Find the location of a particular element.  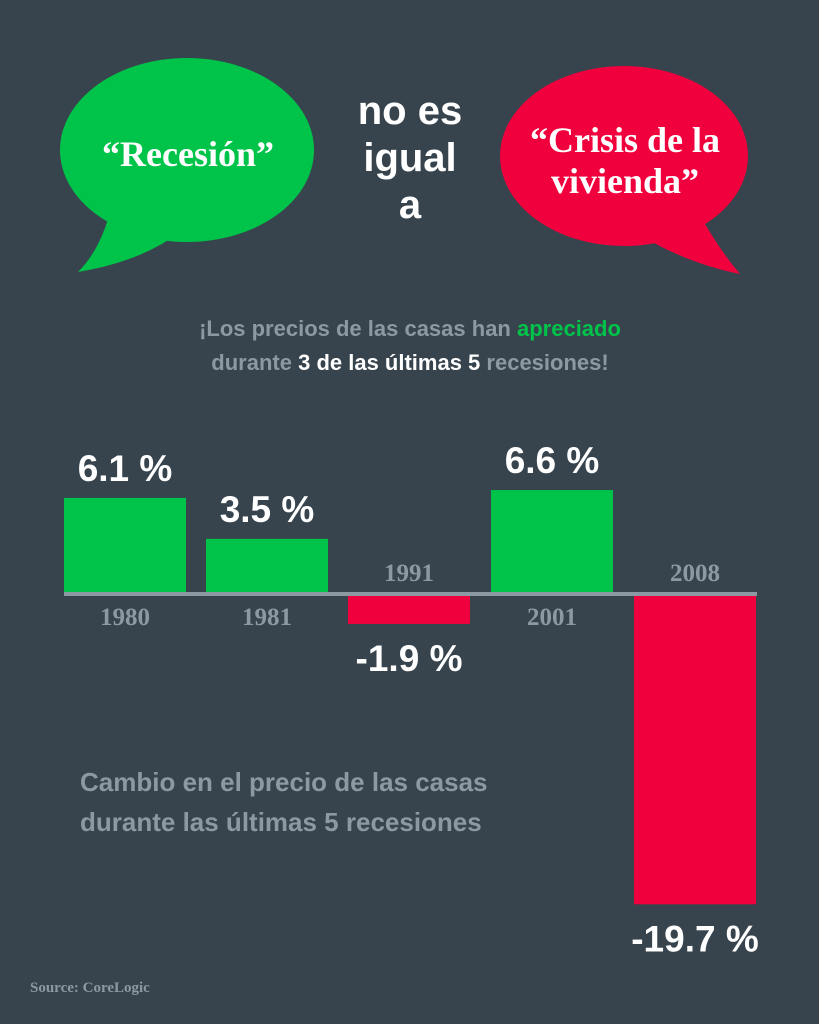

bar-1980 is located at coordinates (125, 545).